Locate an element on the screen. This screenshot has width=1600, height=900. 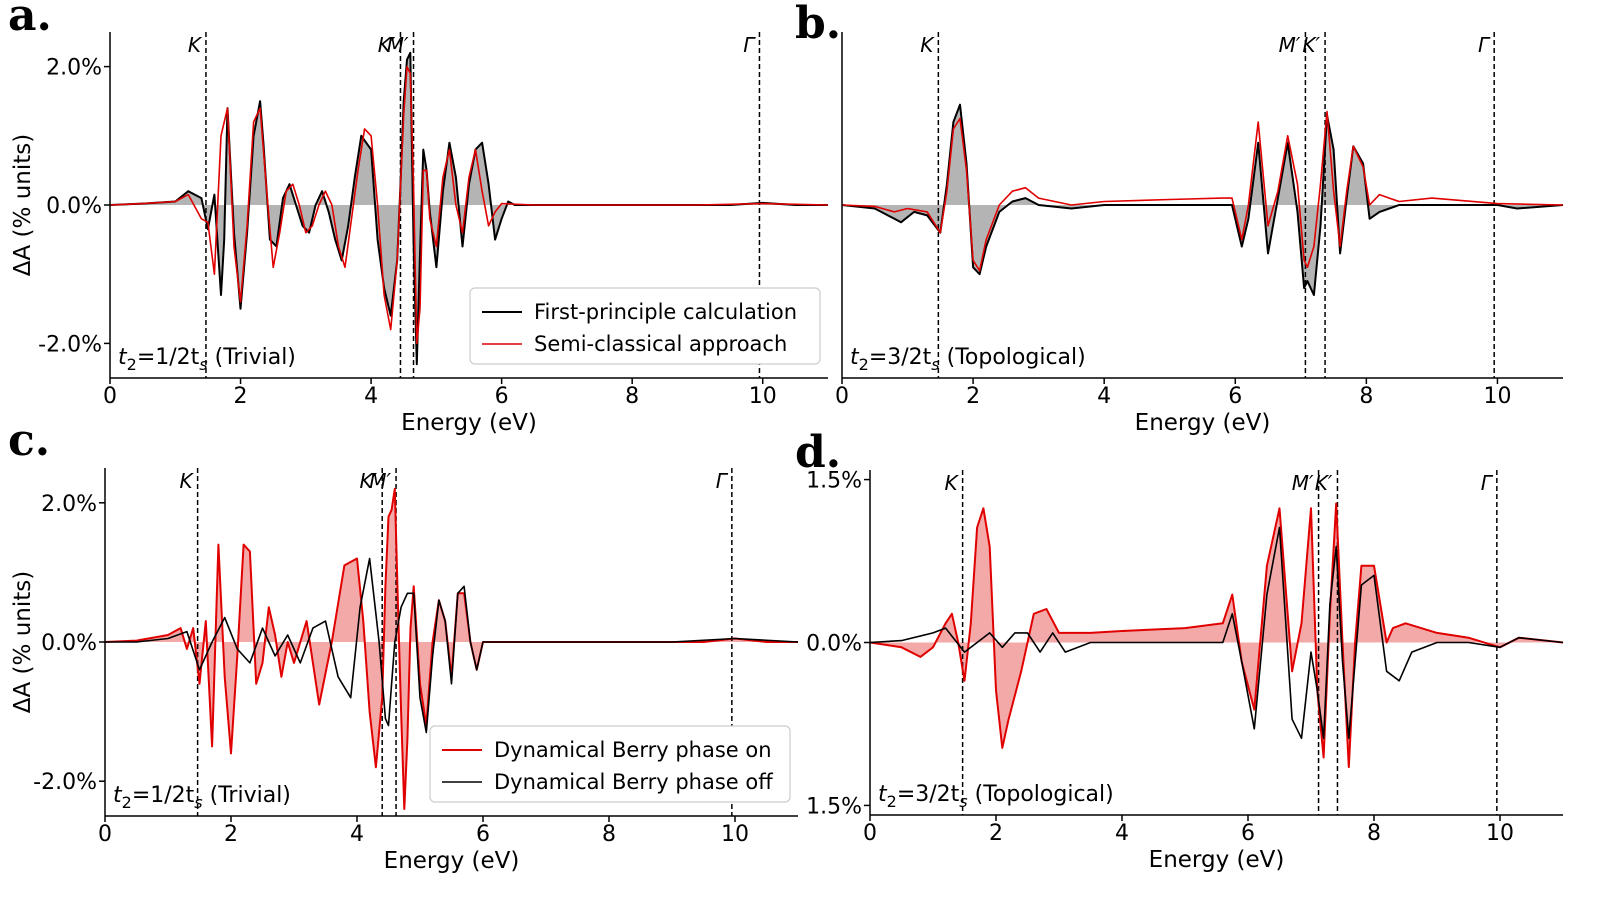
panel-letter: c. is located at coordinates (29, 440).